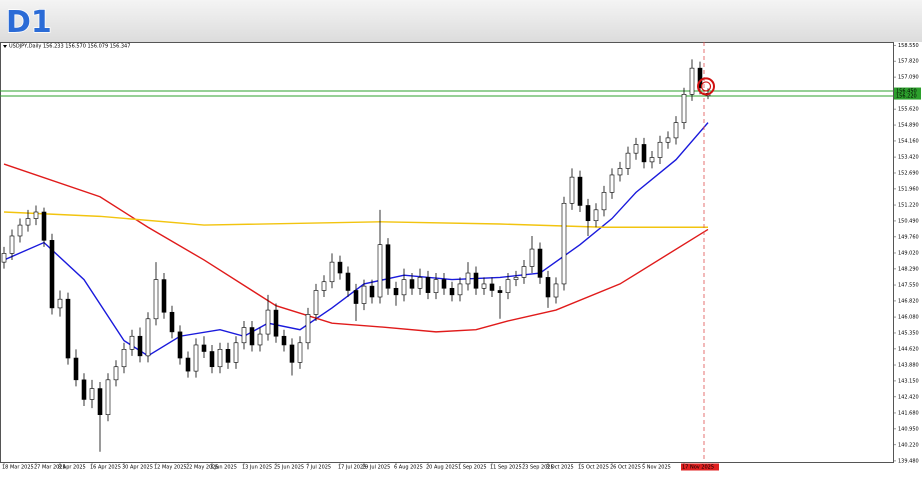  Describe the element at coordinates (908, 286) in the screenshot. I see `y-tick-label: 147.550` at that location.